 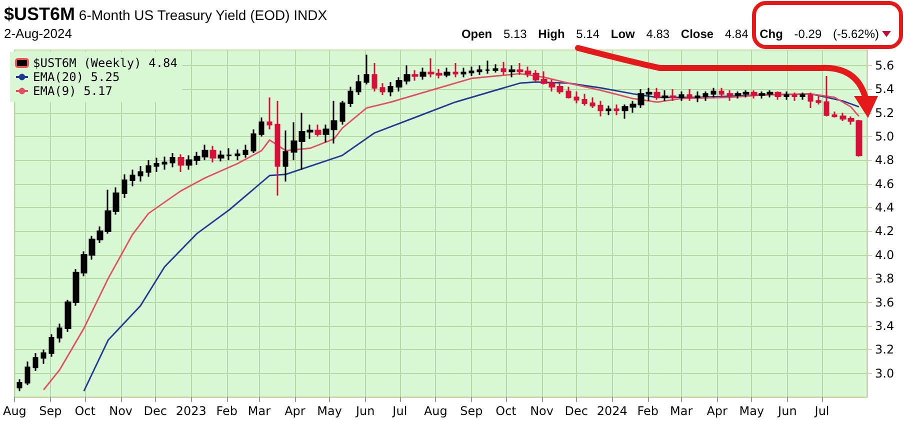 What do you see at coordinates (166, 14) in the screenshot?
I see `chart-title: $UST6M 6-Month US Treasury Yield (EOD) INDX` at bounding box center [166, 14].